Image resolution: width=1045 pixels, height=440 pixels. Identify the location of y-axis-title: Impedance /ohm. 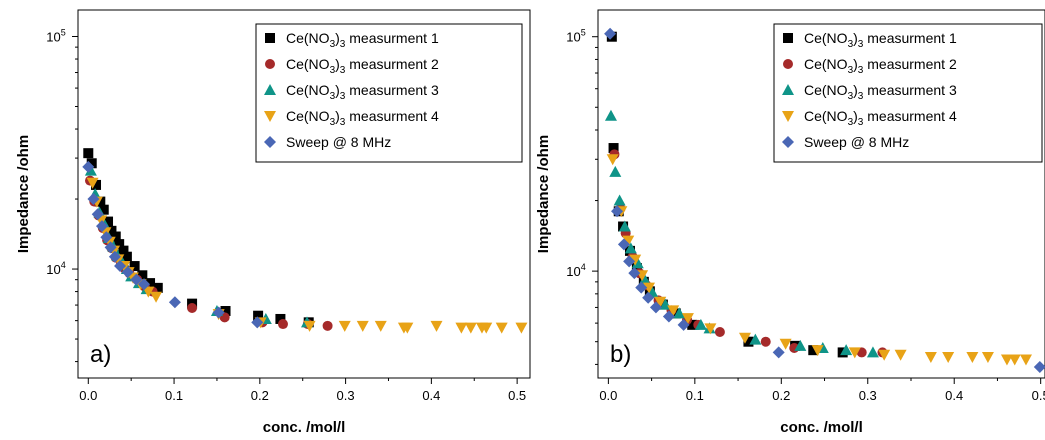
(543, 194).